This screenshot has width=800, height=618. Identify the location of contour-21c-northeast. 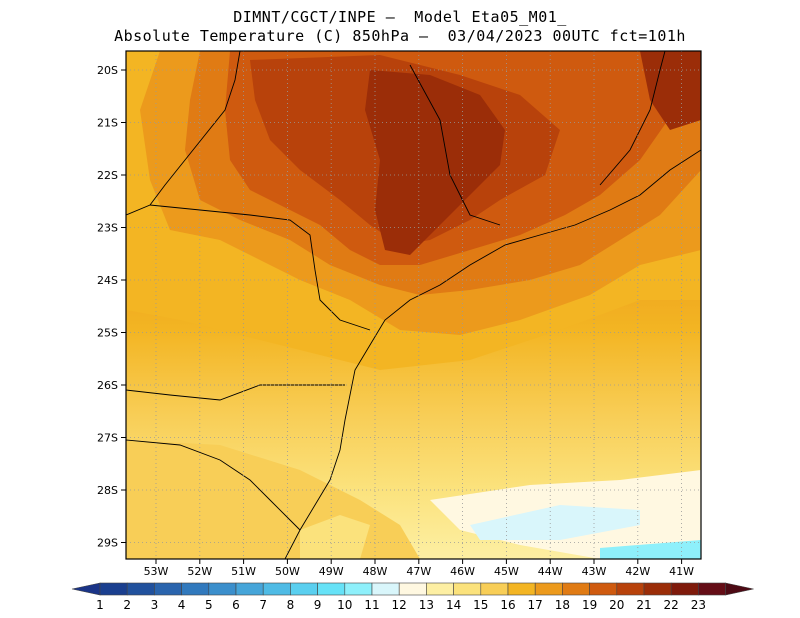
(670, 90).